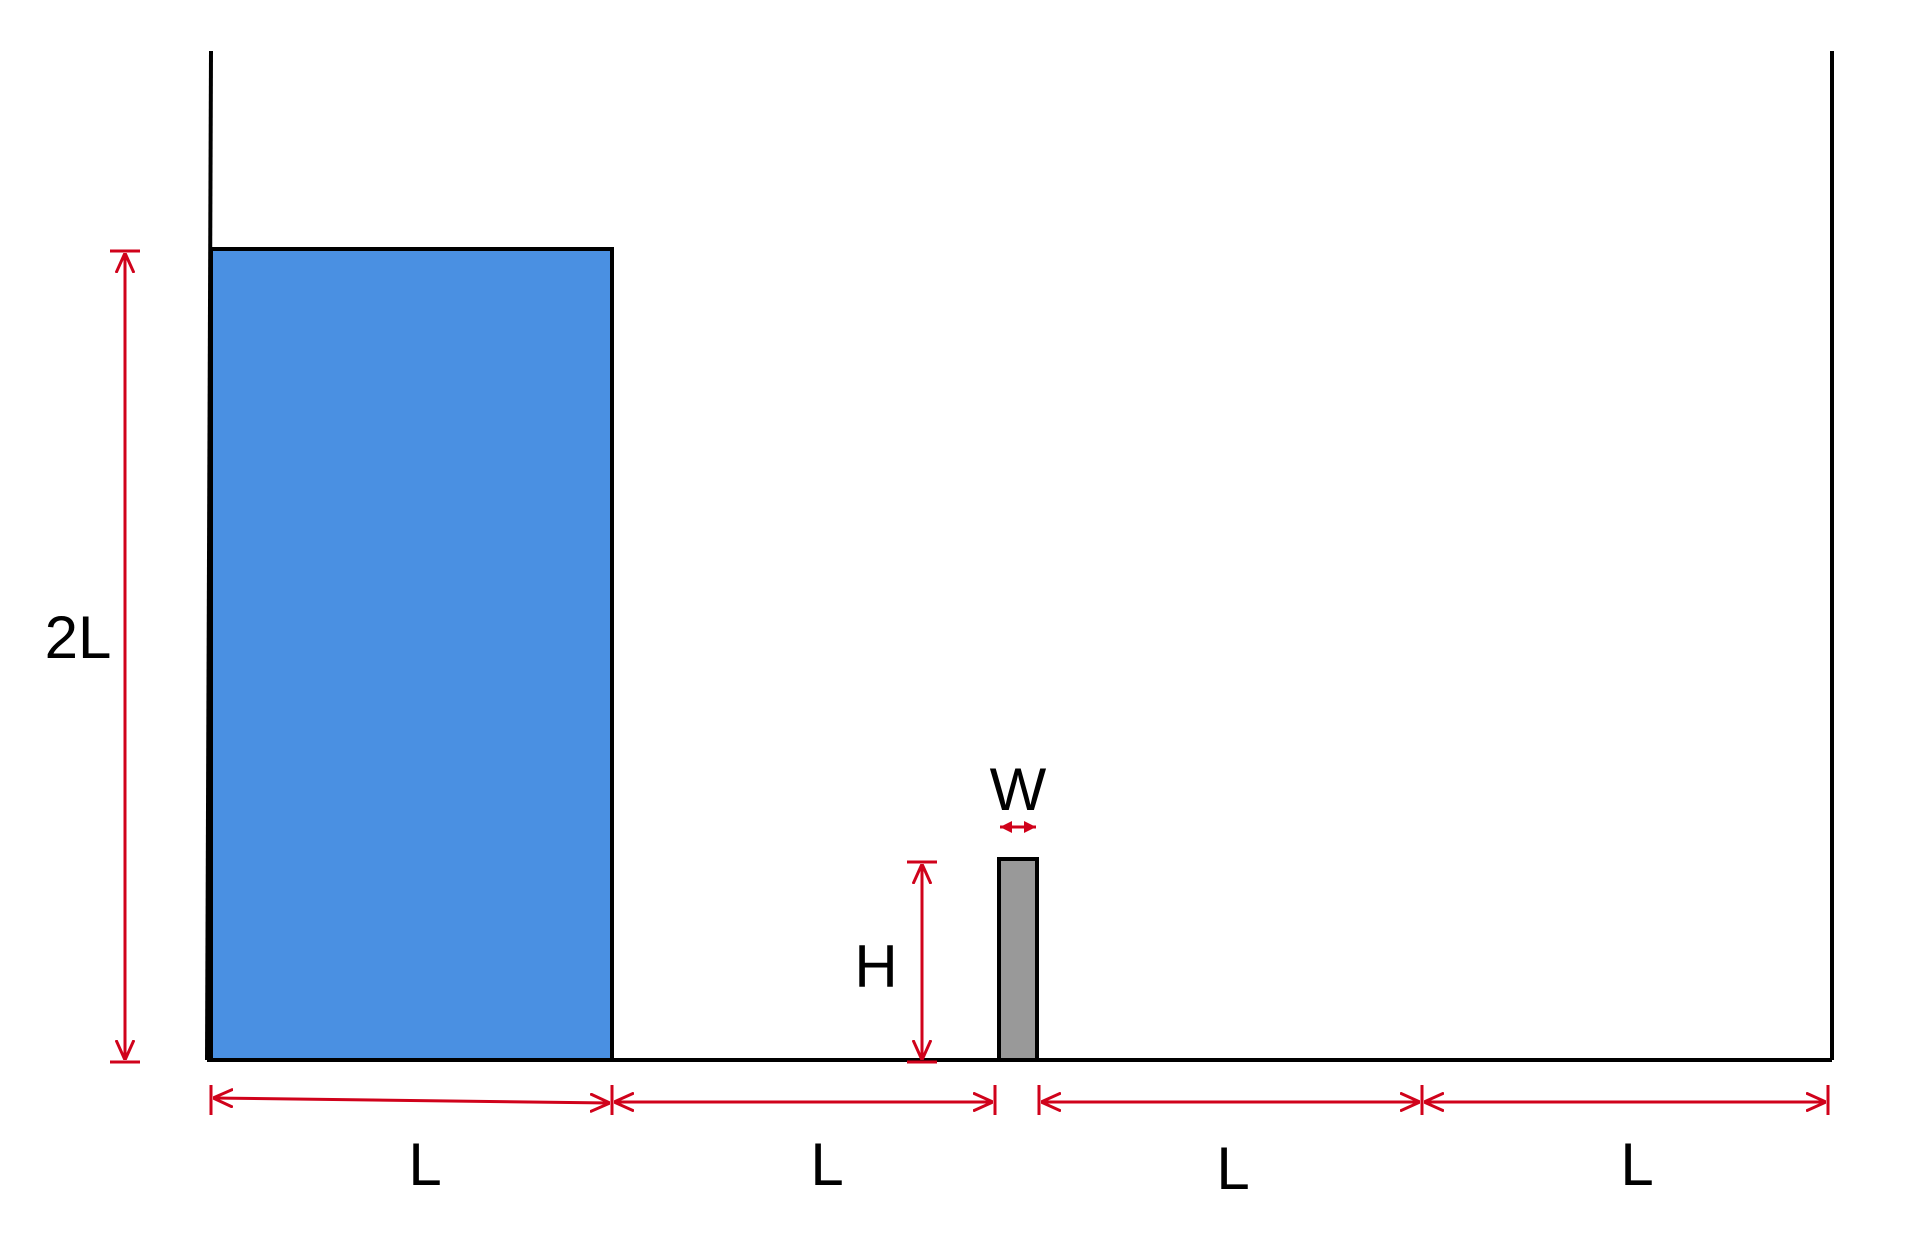 Image resolution: width=1908 pixels, height=1240 pixels. What do you see at coordinates (1636, 1164) in the screenshot?
I see `downstream-2-label: L` at bounding box center [1636, 1164].